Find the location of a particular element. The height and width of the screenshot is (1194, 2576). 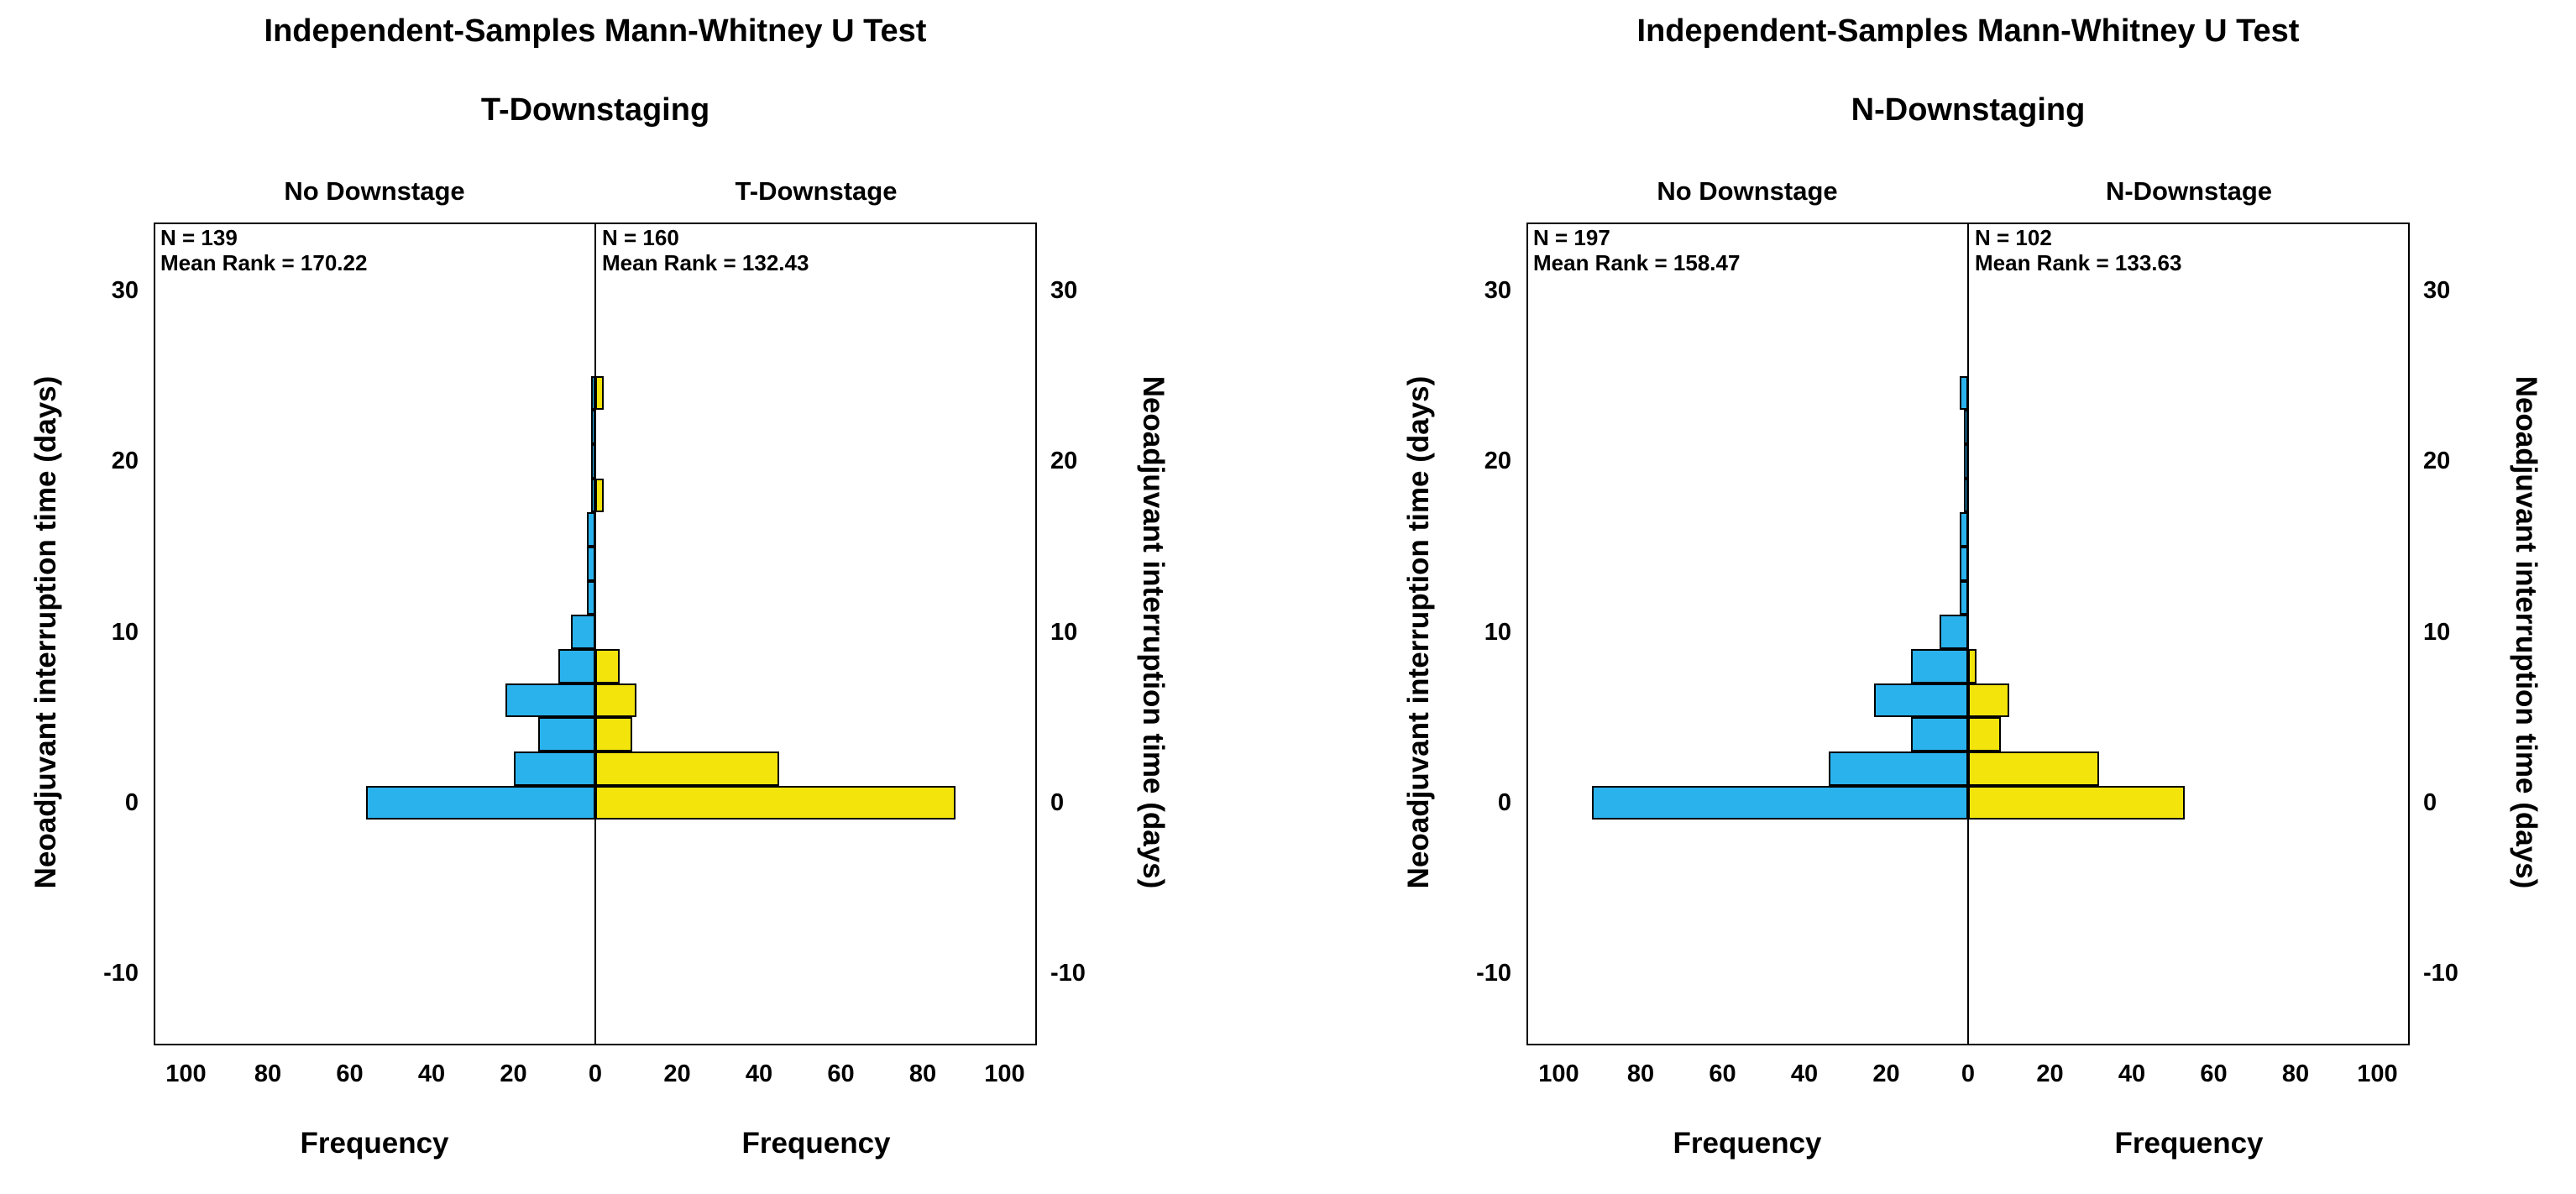

histogram-bar-right-bin18 is located at coordinates (599, 495).